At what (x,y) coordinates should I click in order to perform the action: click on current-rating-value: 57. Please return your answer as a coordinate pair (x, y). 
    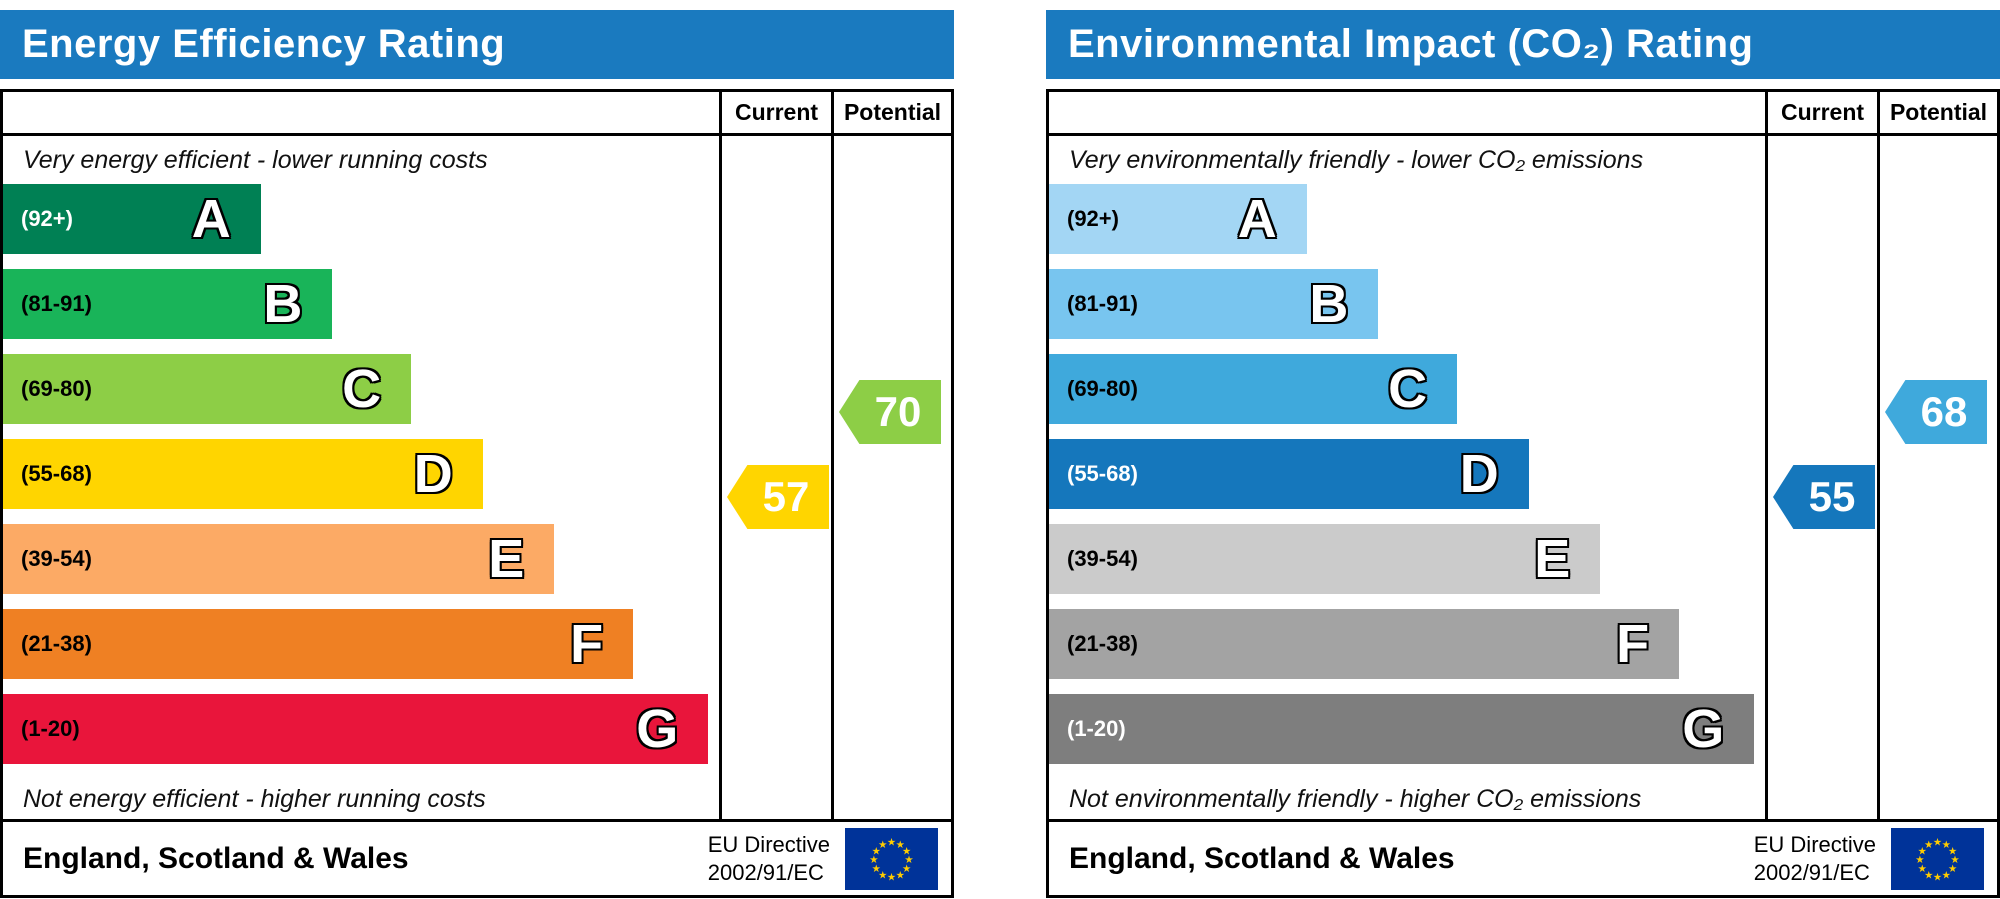
    Looking at the image, I should click on (786, 496).